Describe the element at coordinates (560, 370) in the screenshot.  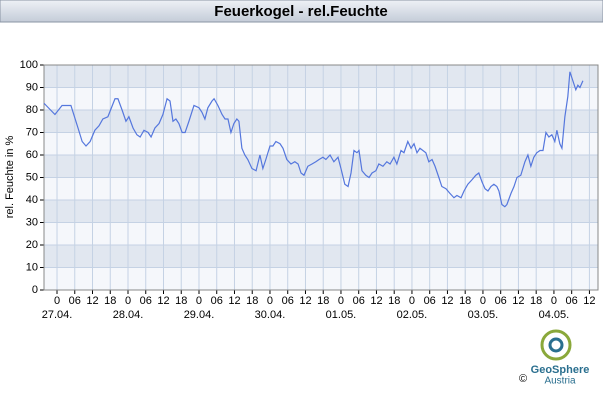
I see `logo-name: GeoSphere` at that location.